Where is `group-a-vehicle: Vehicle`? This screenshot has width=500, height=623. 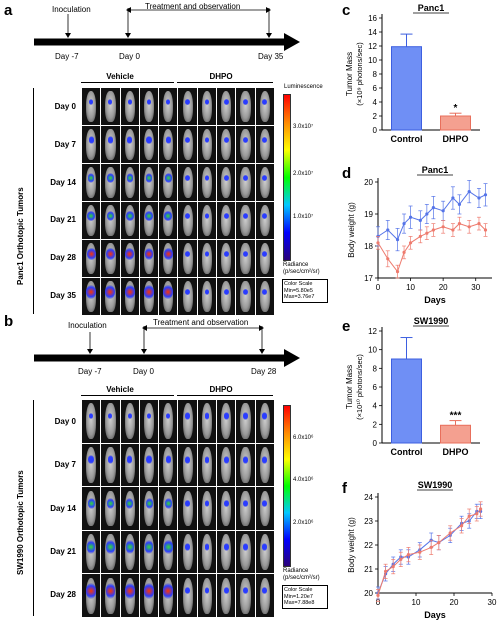
group-a-vehicle: Vehicle is located at coordinates (120, 76).